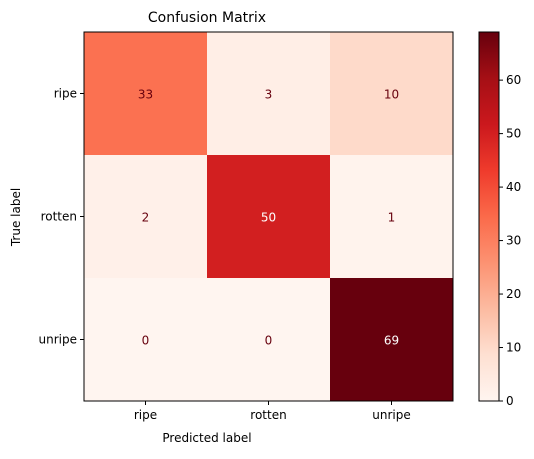  I want to click on colorbar-tick-label: 40, so click(513, 187).